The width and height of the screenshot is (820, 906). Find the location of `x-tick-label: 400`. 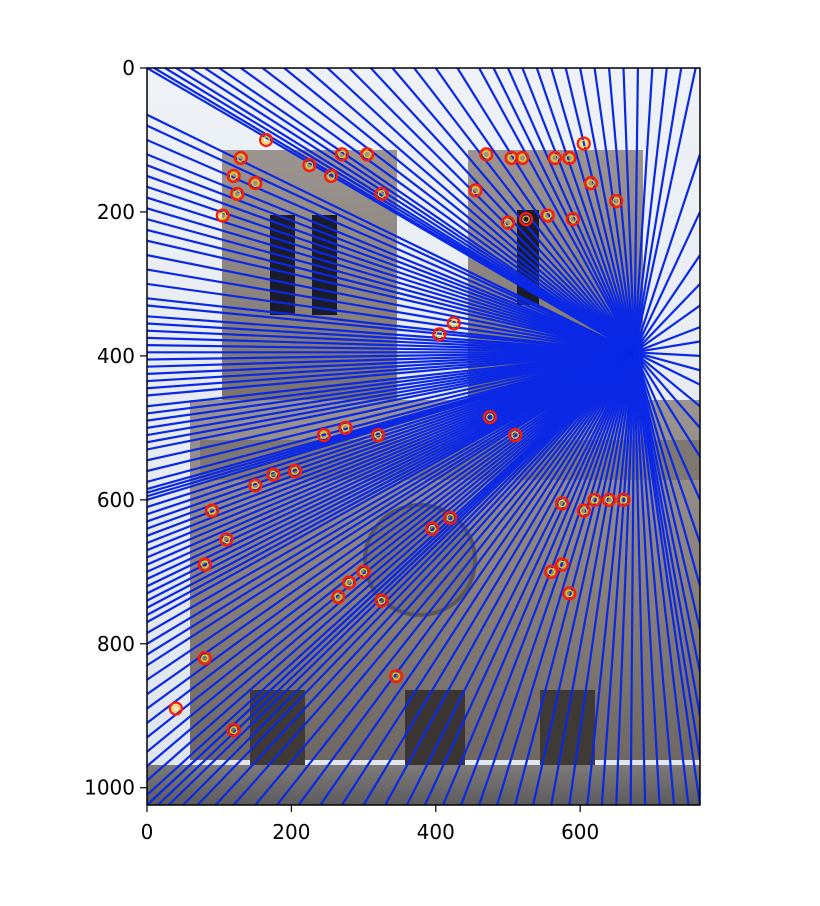

x-tick-label: 400 is located at coordinates (436, 832).